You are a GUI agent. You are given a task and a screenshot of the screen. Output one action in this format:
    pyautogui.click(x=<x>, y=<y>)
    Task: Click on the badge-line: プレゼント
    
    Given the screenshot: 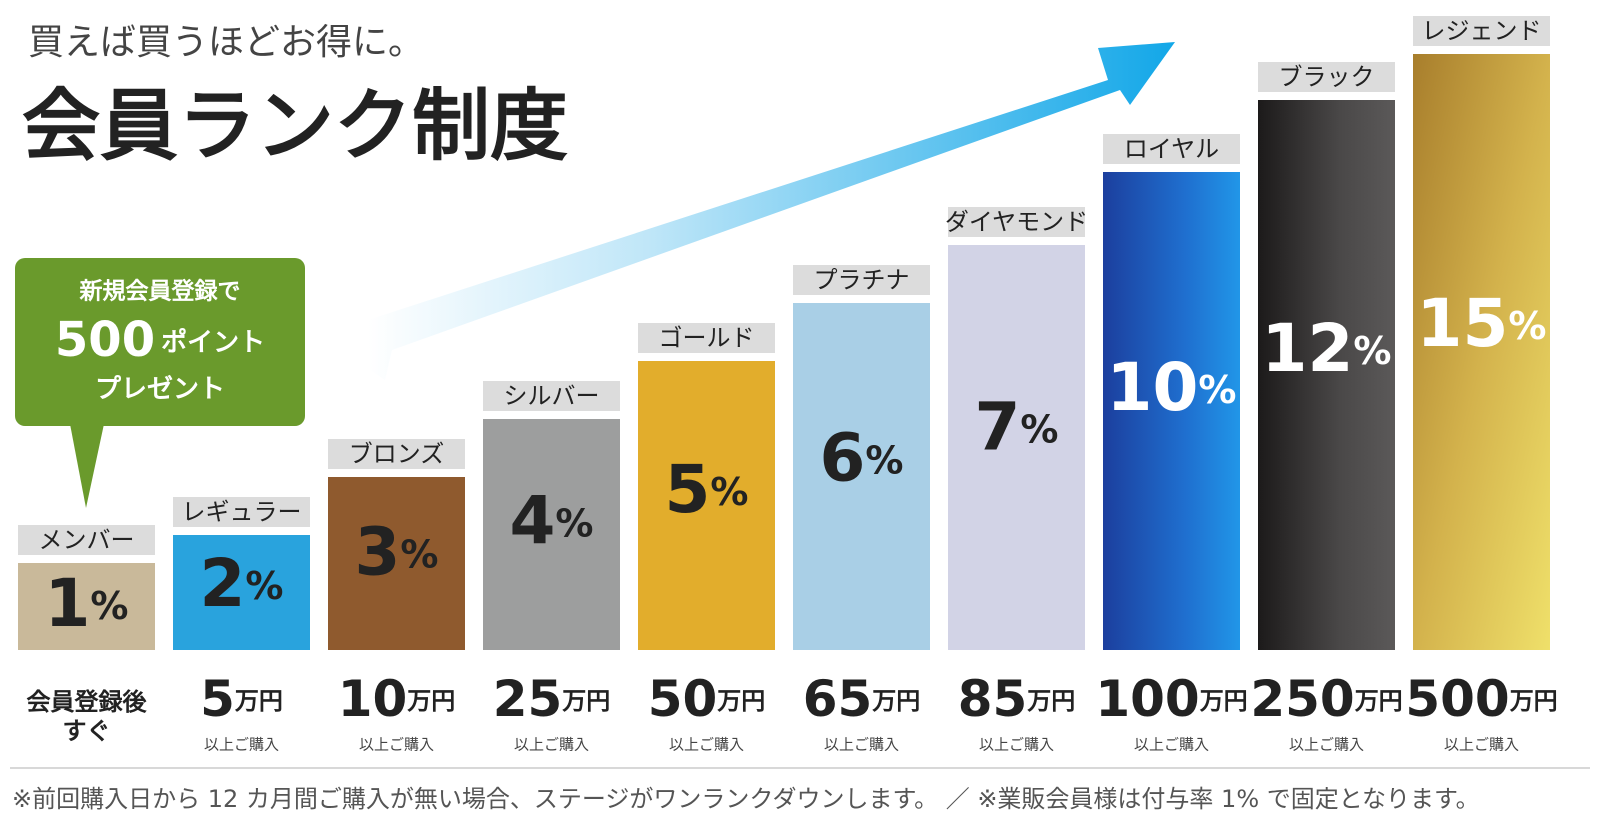 What is the action you would take?
    pyautogui.click(x=160, y=390)
    